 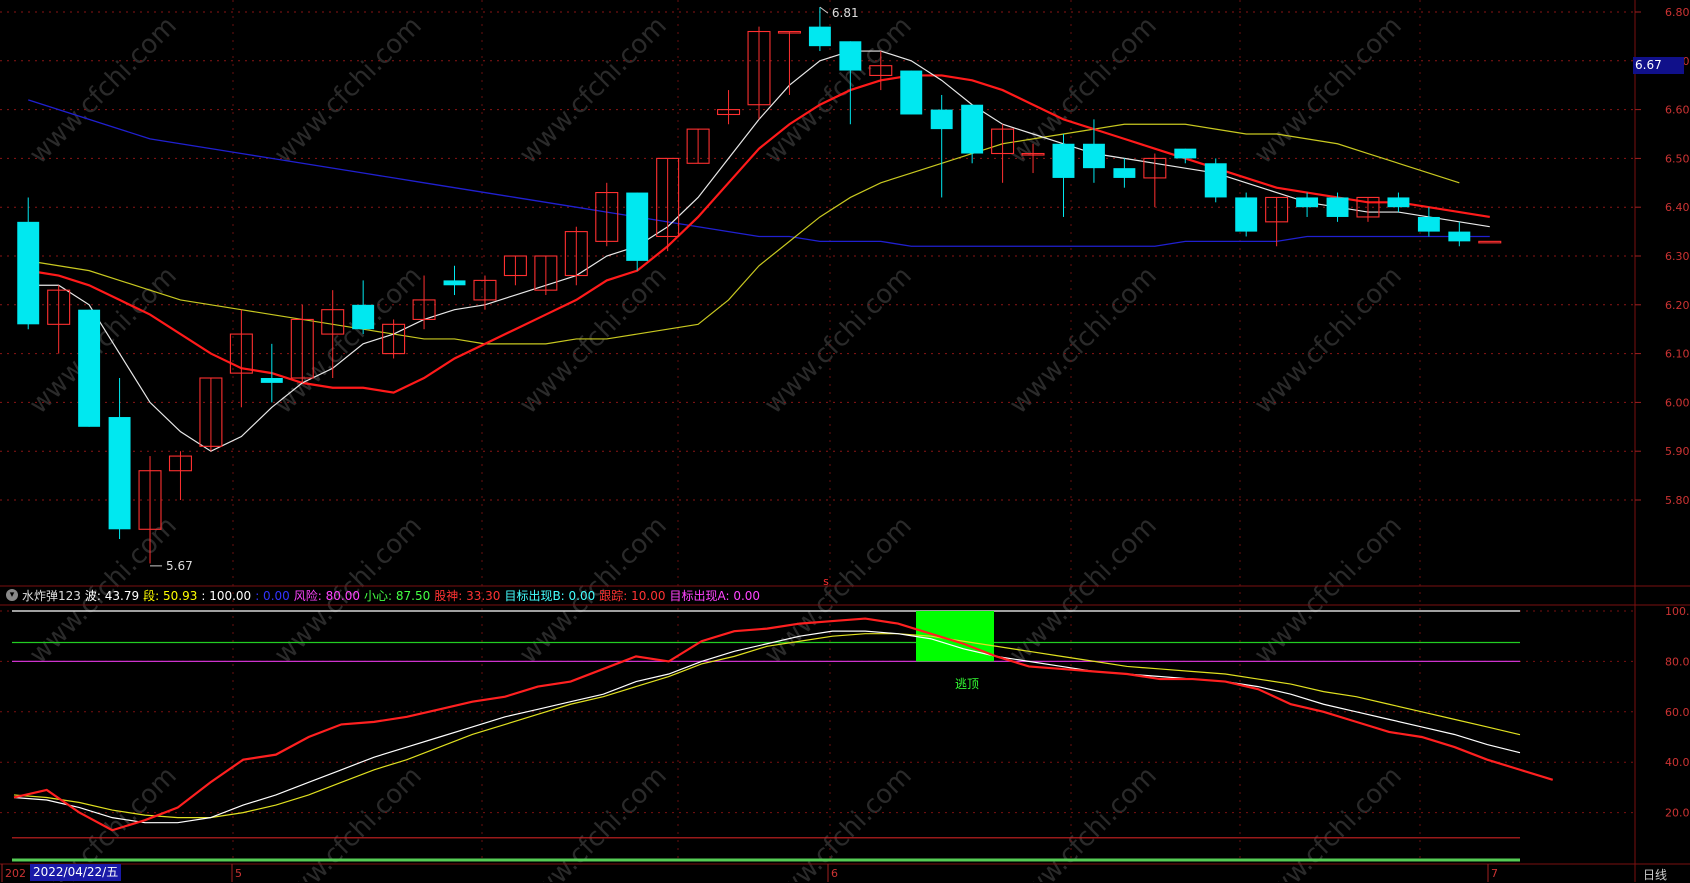 I want to click on high-marker-arrow, so click(x=824, y=10).